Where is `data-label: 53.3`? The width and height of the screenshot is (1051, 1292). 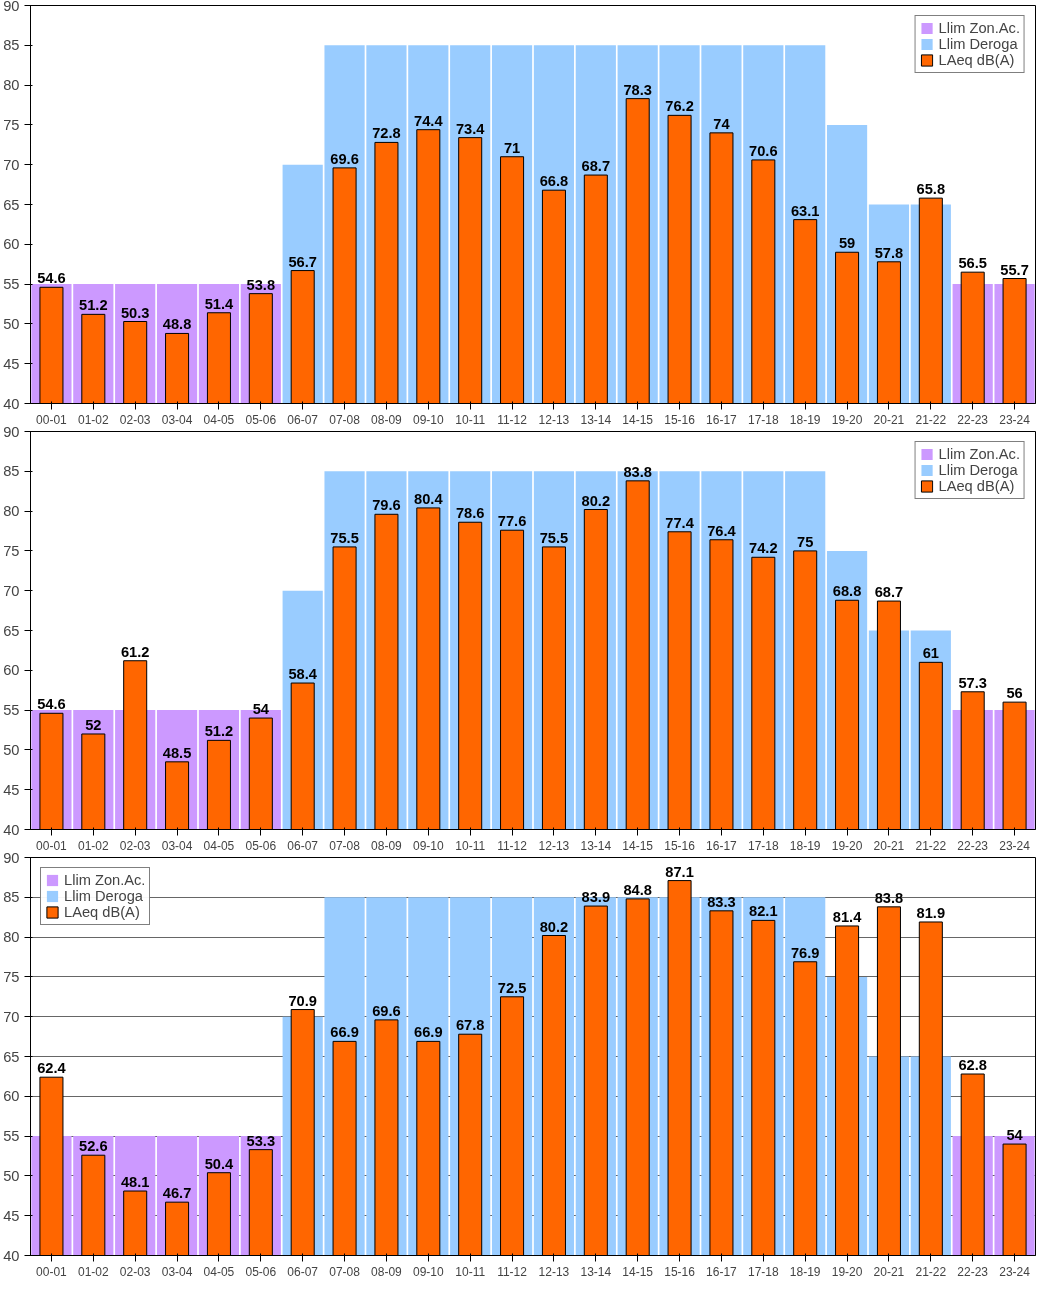
data-label: 53.3 is located at coordinates (261, 1140).